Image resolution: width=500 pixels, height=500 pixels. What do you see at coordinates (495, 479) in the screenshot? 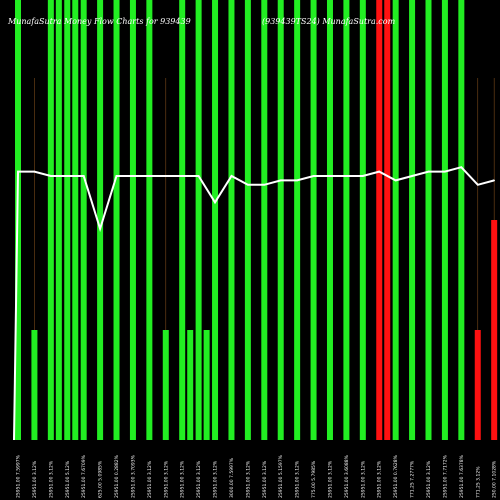
I see `x-tick-label: 250.00 7.1028%` at bounding box center [495, 479].